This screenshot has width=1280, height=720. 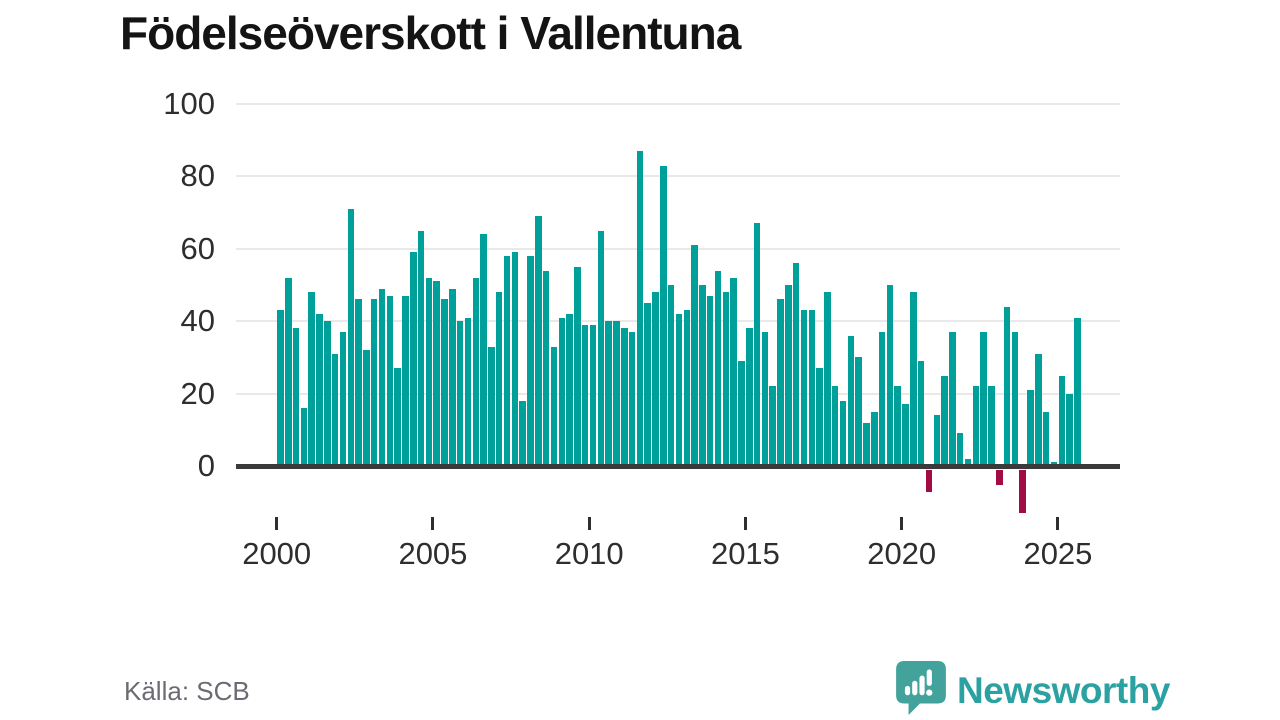 What do you see at coordinates (718, 368) in the screenshot?
I see `bar-2014-q1` at bounding box center [718, 368].